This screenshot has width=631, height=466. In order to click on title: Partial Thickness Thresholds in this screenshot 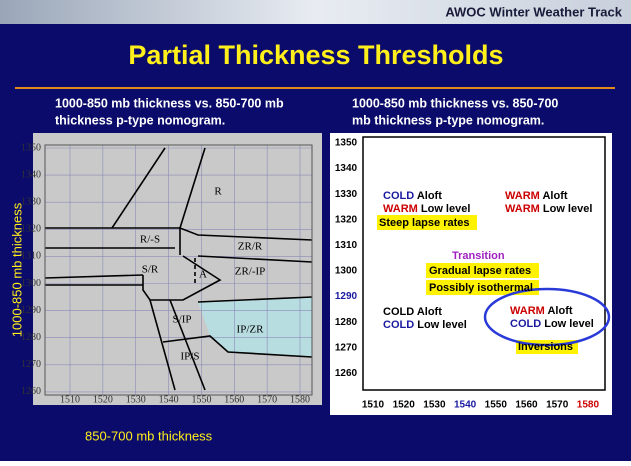, I will do `click(315, 55)`.